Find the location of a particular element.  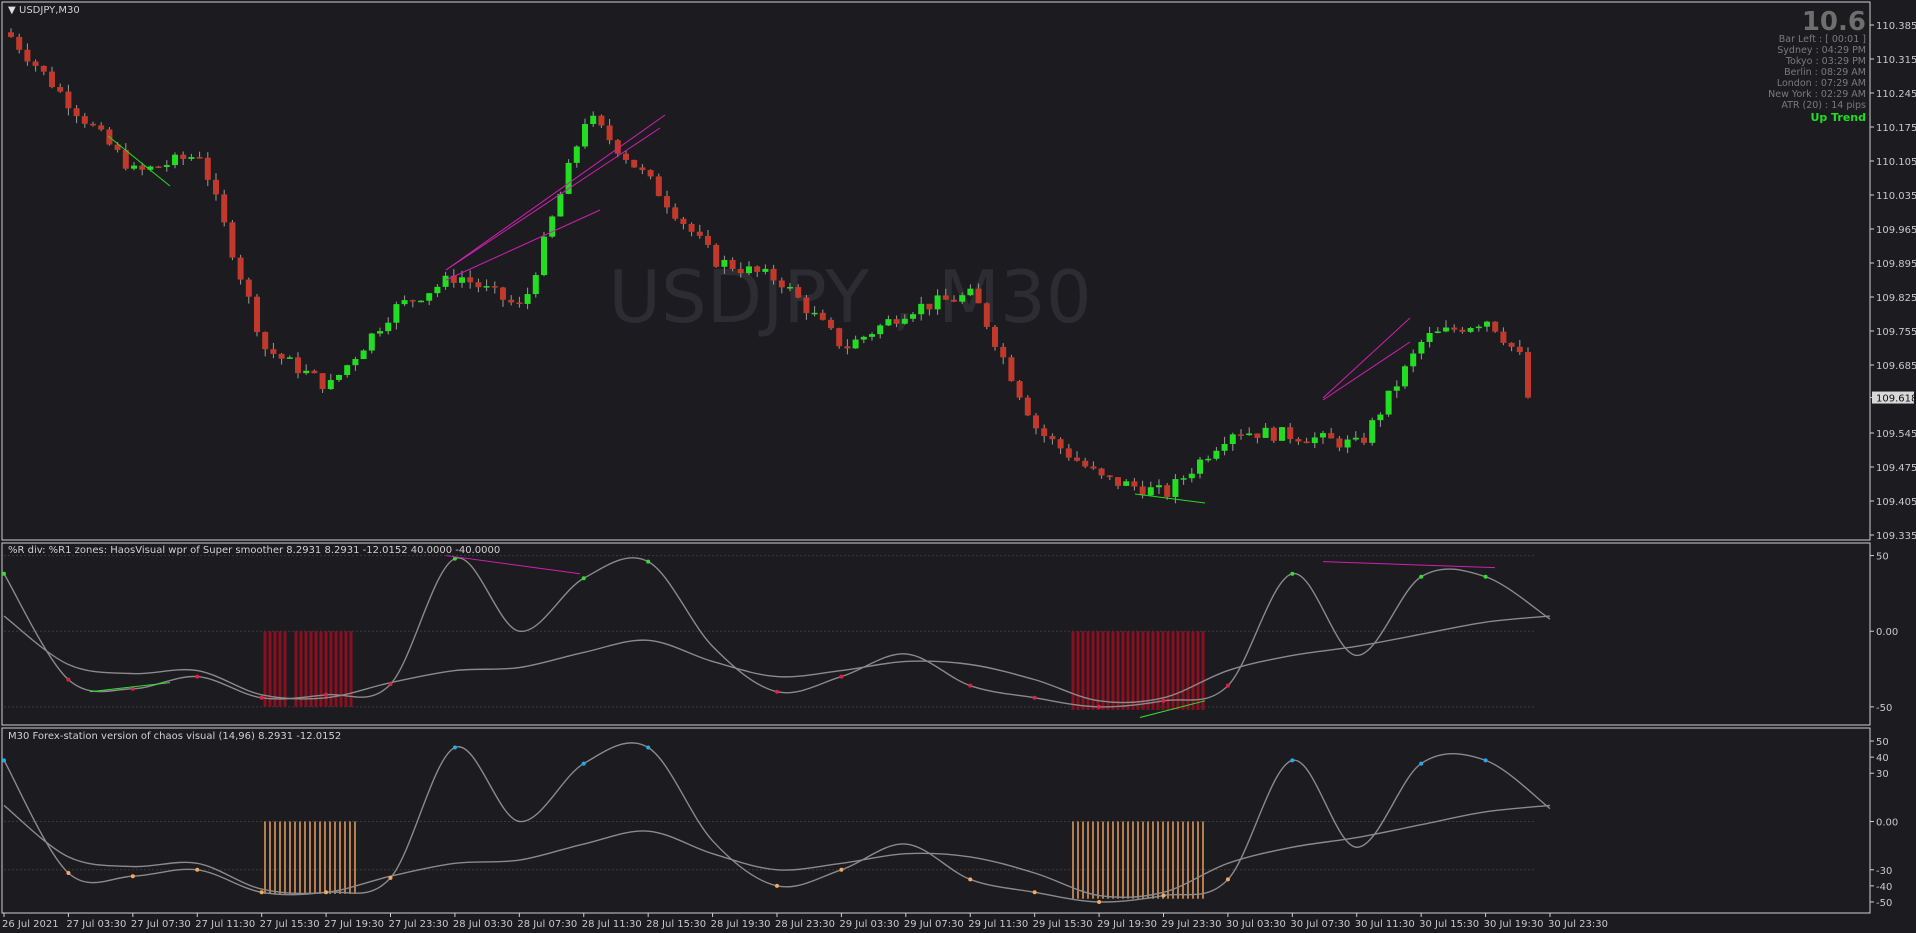

x-tick-label: 29 Jul 07:30 is located at coordinates (934, 924).